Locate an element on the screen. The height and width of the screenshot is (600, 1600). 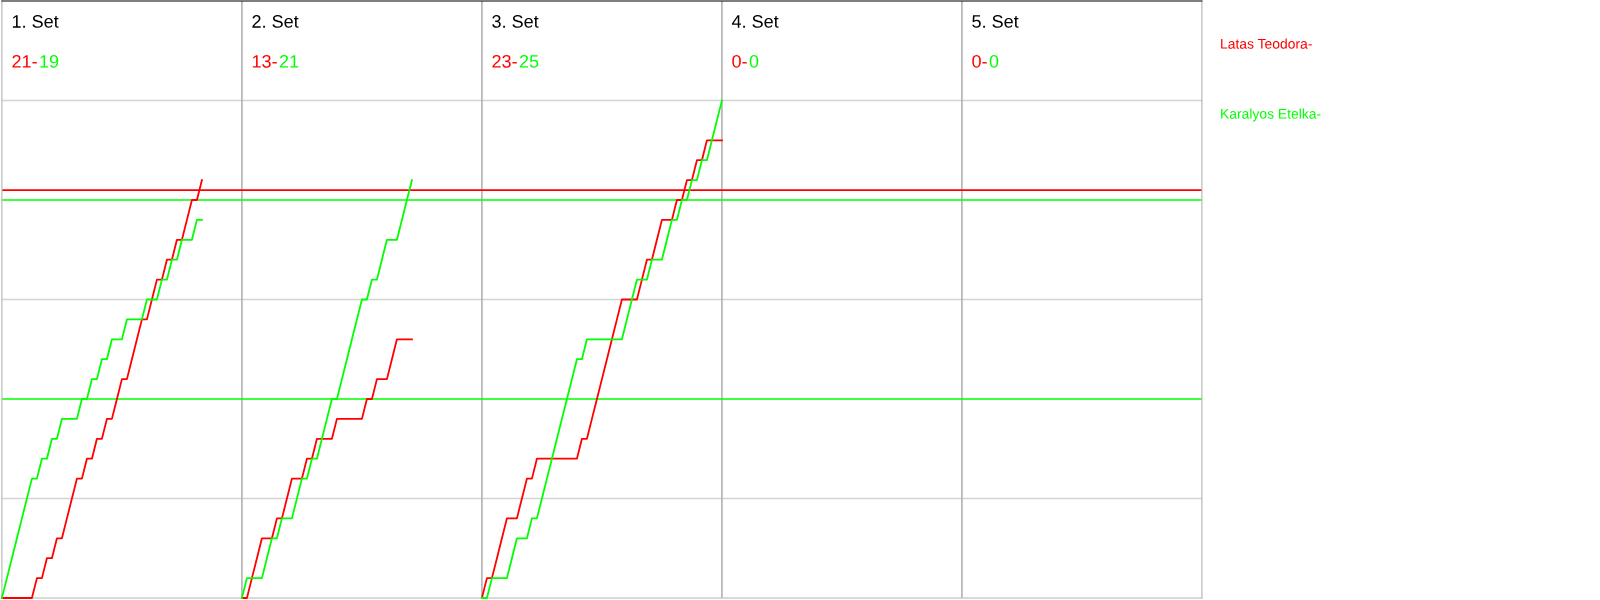
text: 4. Set is located at coordinates (755, 21).